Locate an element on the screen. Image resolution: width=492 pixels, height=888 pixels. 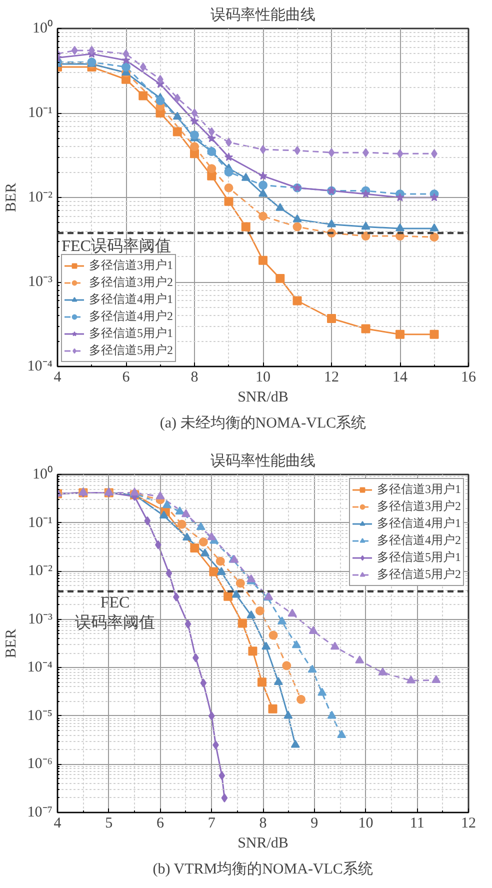
text: (b) VTRM均衡的NOMA-VLC系统 is located at coordinates (262, 869).